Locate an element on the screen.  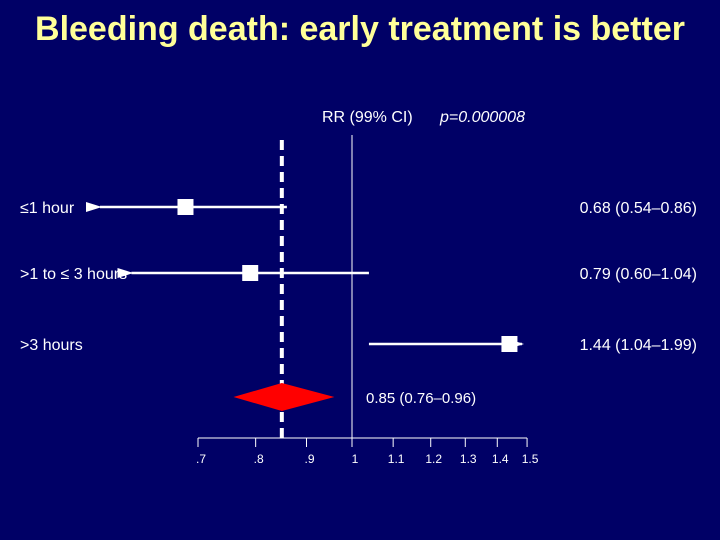
row-label: >3 hours is located at coordinates (51, 345).